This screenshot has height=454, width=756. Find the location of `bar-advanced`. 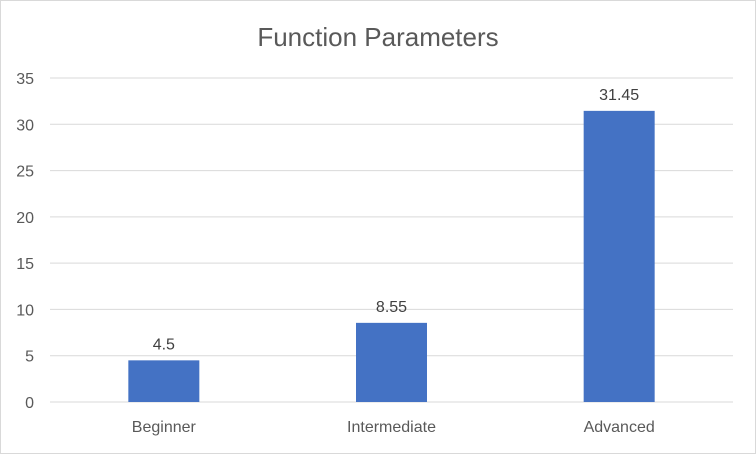

bar-advanced is located at coordinates (619, 256).